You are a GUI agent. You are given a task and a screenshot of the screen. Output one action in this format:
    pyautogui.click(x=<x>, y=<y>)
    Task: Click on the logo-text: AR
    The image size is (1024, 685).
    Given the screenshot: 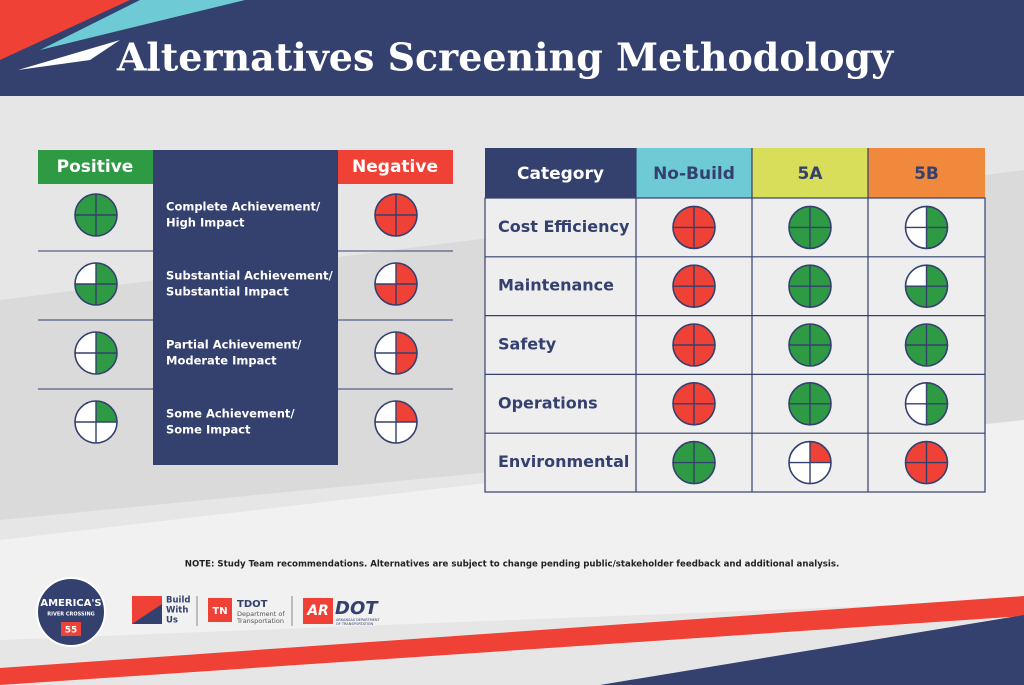 What is the action you would take?
    pyautogui.click(x=317, y=611)
    